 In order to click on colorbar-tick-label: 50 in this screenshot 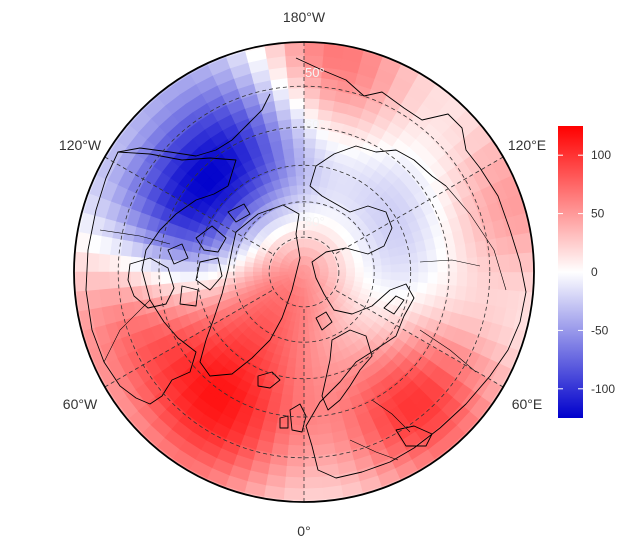, I will do `click(598, 214)`.